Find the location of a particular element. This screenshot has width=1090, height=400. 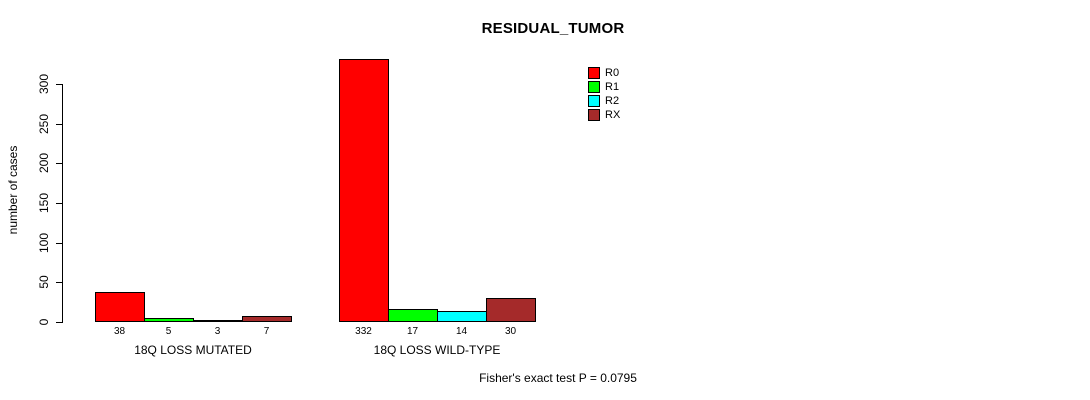

legend-swatch-r1-icon is located at coordinates (594, 86).